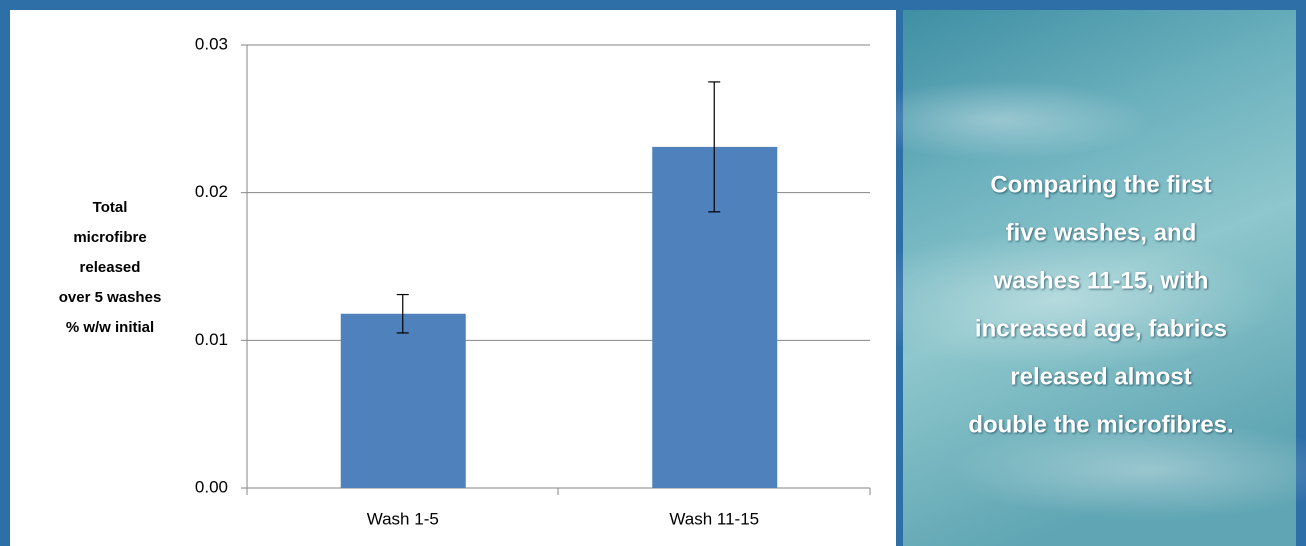 The image size is (1306, 546). What do you see at coordinates (110, 267) in the screenshot?
I see `y-axis-label: released` at bounding box center [110, 267].